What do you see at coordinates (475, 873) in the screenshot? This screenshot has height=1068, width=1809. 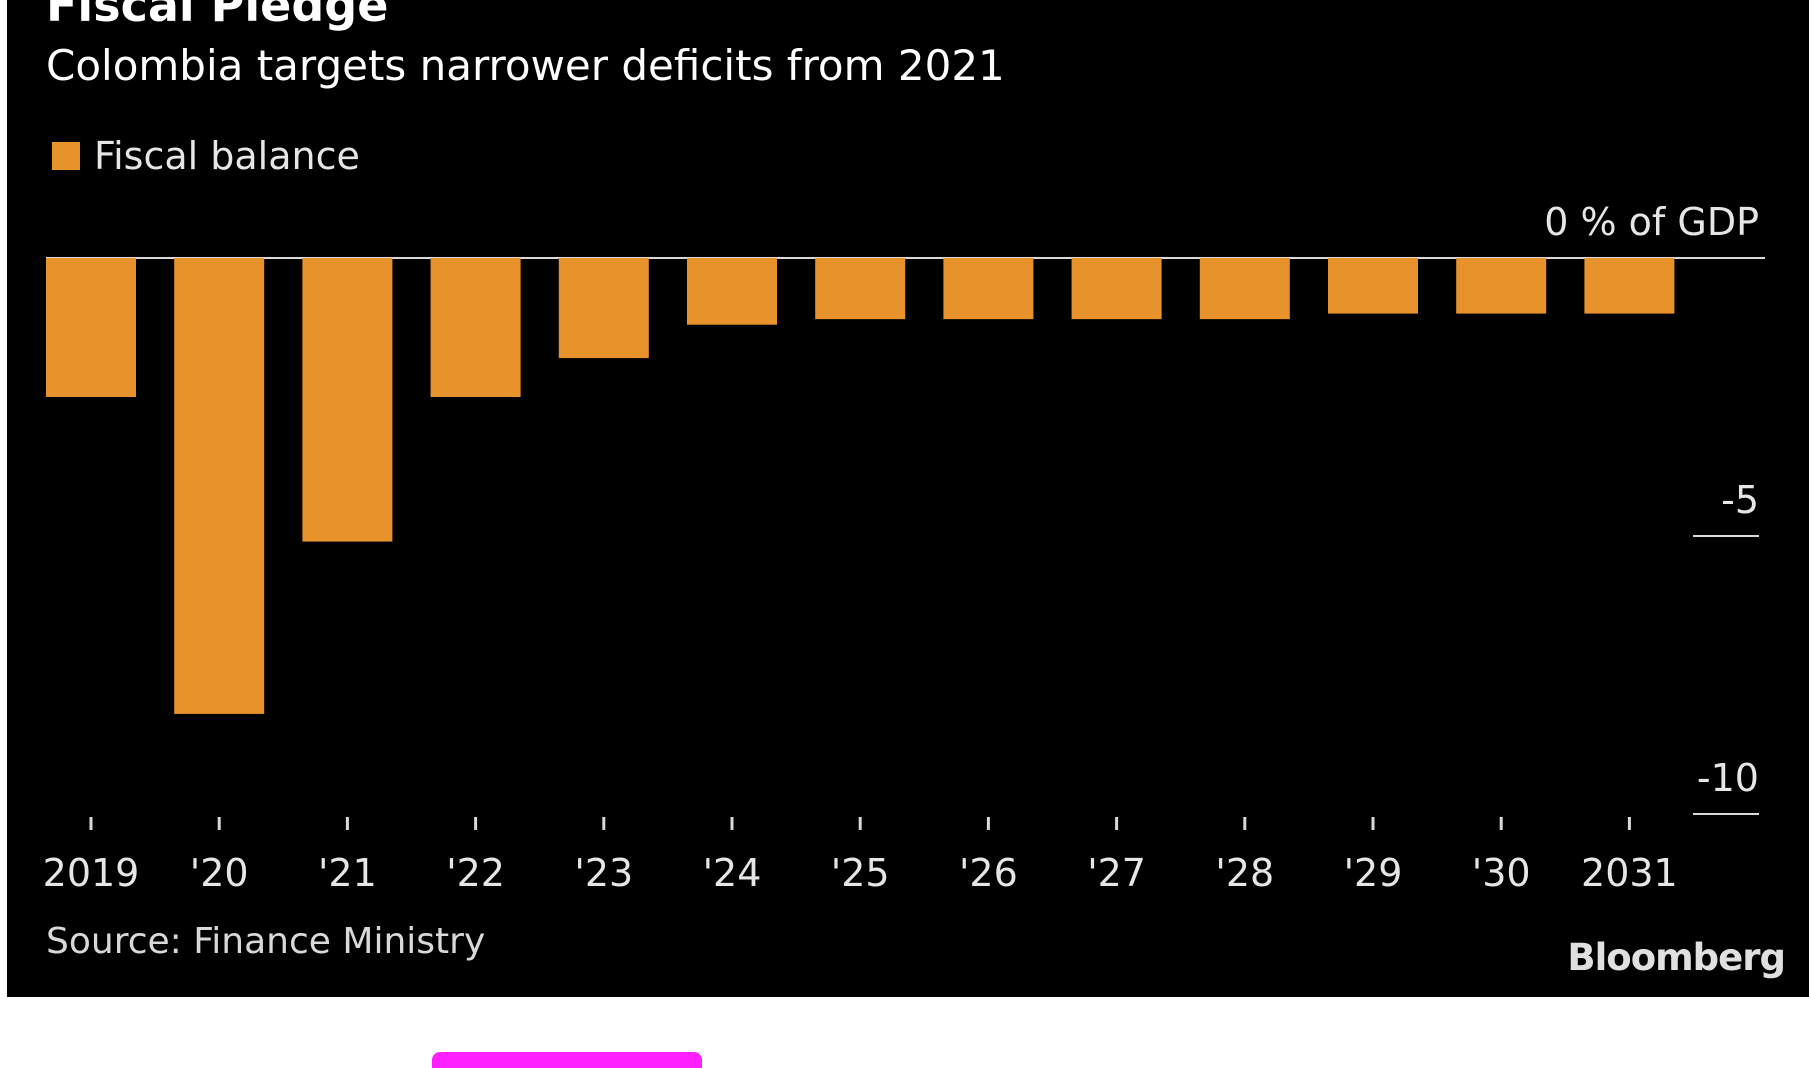 I see `x-tick-label-3: '22` at bounding box center [475, 873].